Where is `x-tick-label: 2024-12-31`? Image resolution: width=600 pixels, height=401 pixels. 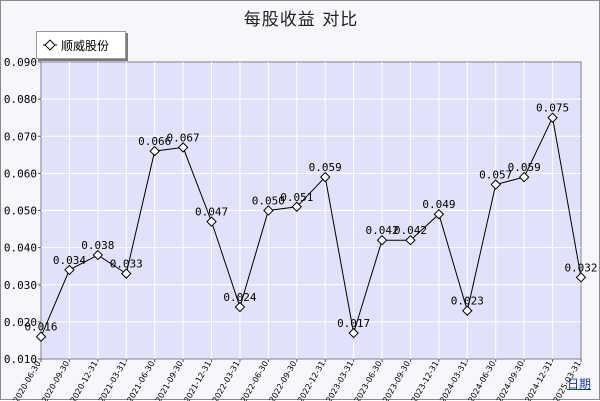
x-tick-label: 2024-12-31 is located at coordinates (538, 380).